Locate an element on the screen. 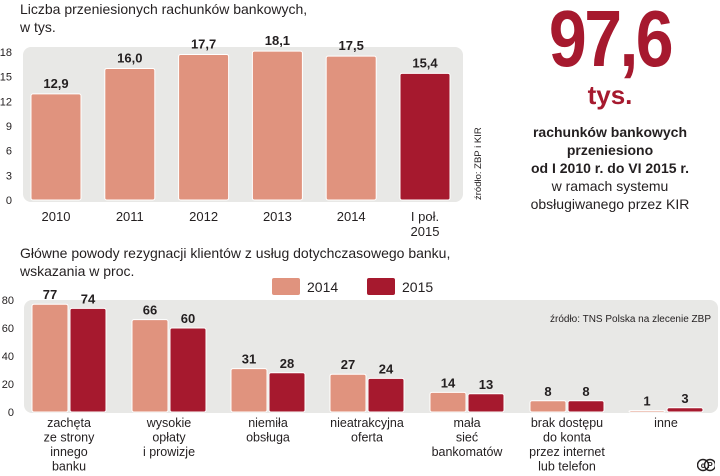 The image size is (720, 476). chart1-source: źródło: ZBP i KIR is located at coordinates (478, 163).